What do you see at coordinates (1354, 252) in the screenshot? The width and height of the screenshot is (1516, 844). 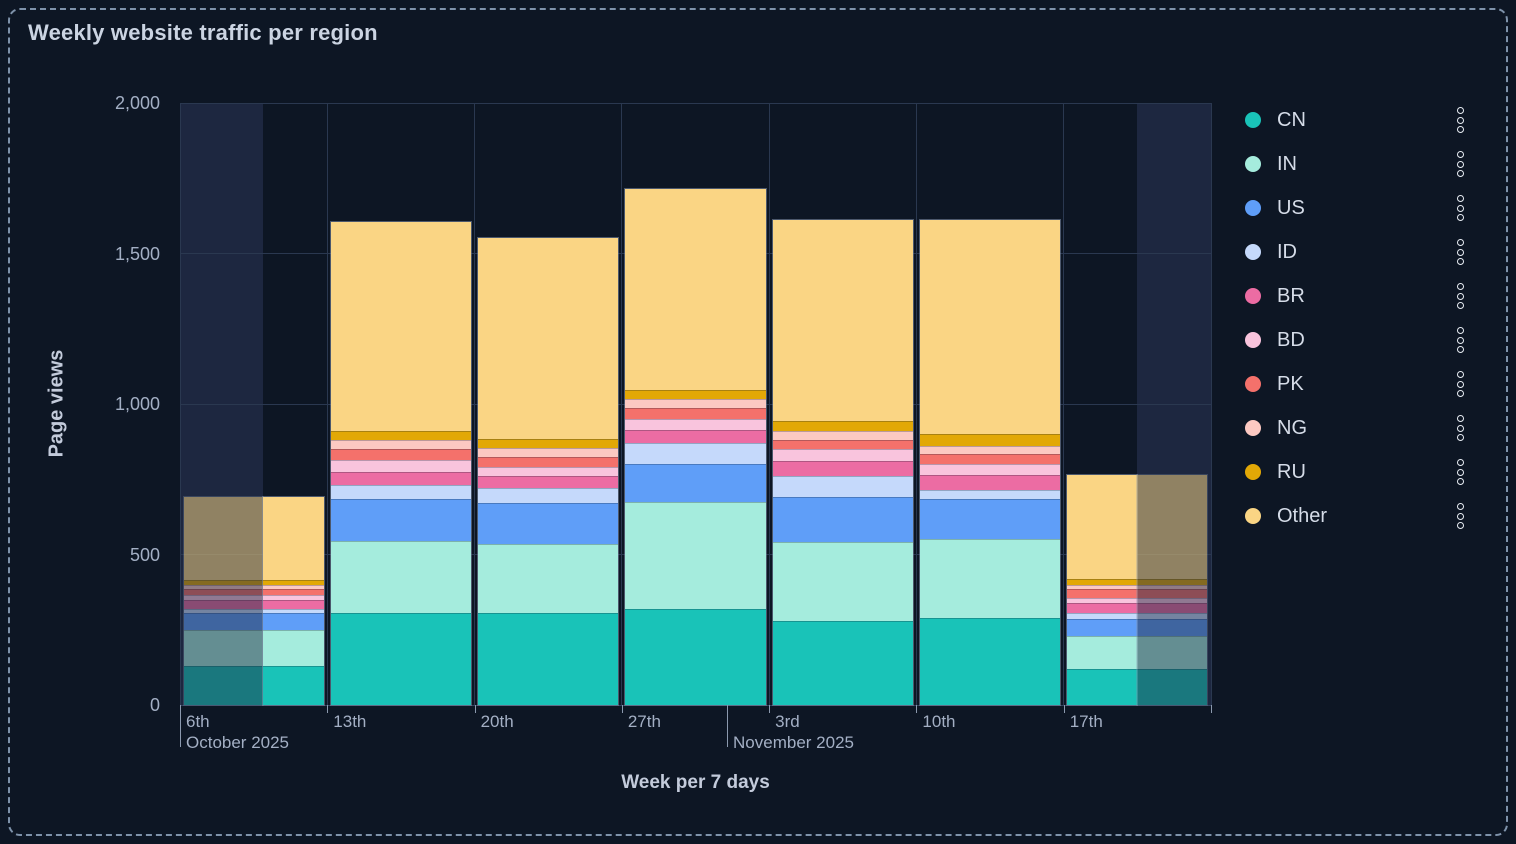 I see `legend-item-id: ID` at bounding box center [1354, 252].